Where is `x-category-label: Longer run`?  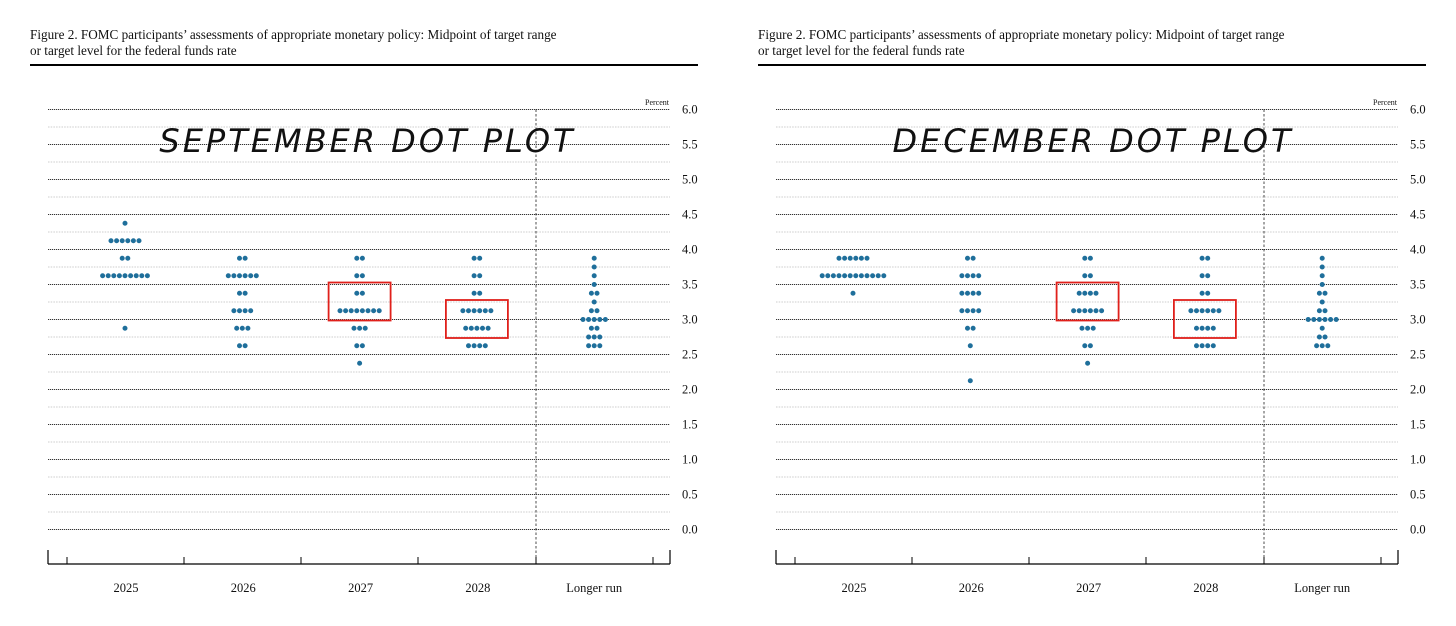
x-category-label: Longer run is located at coordinates (1322, 588).